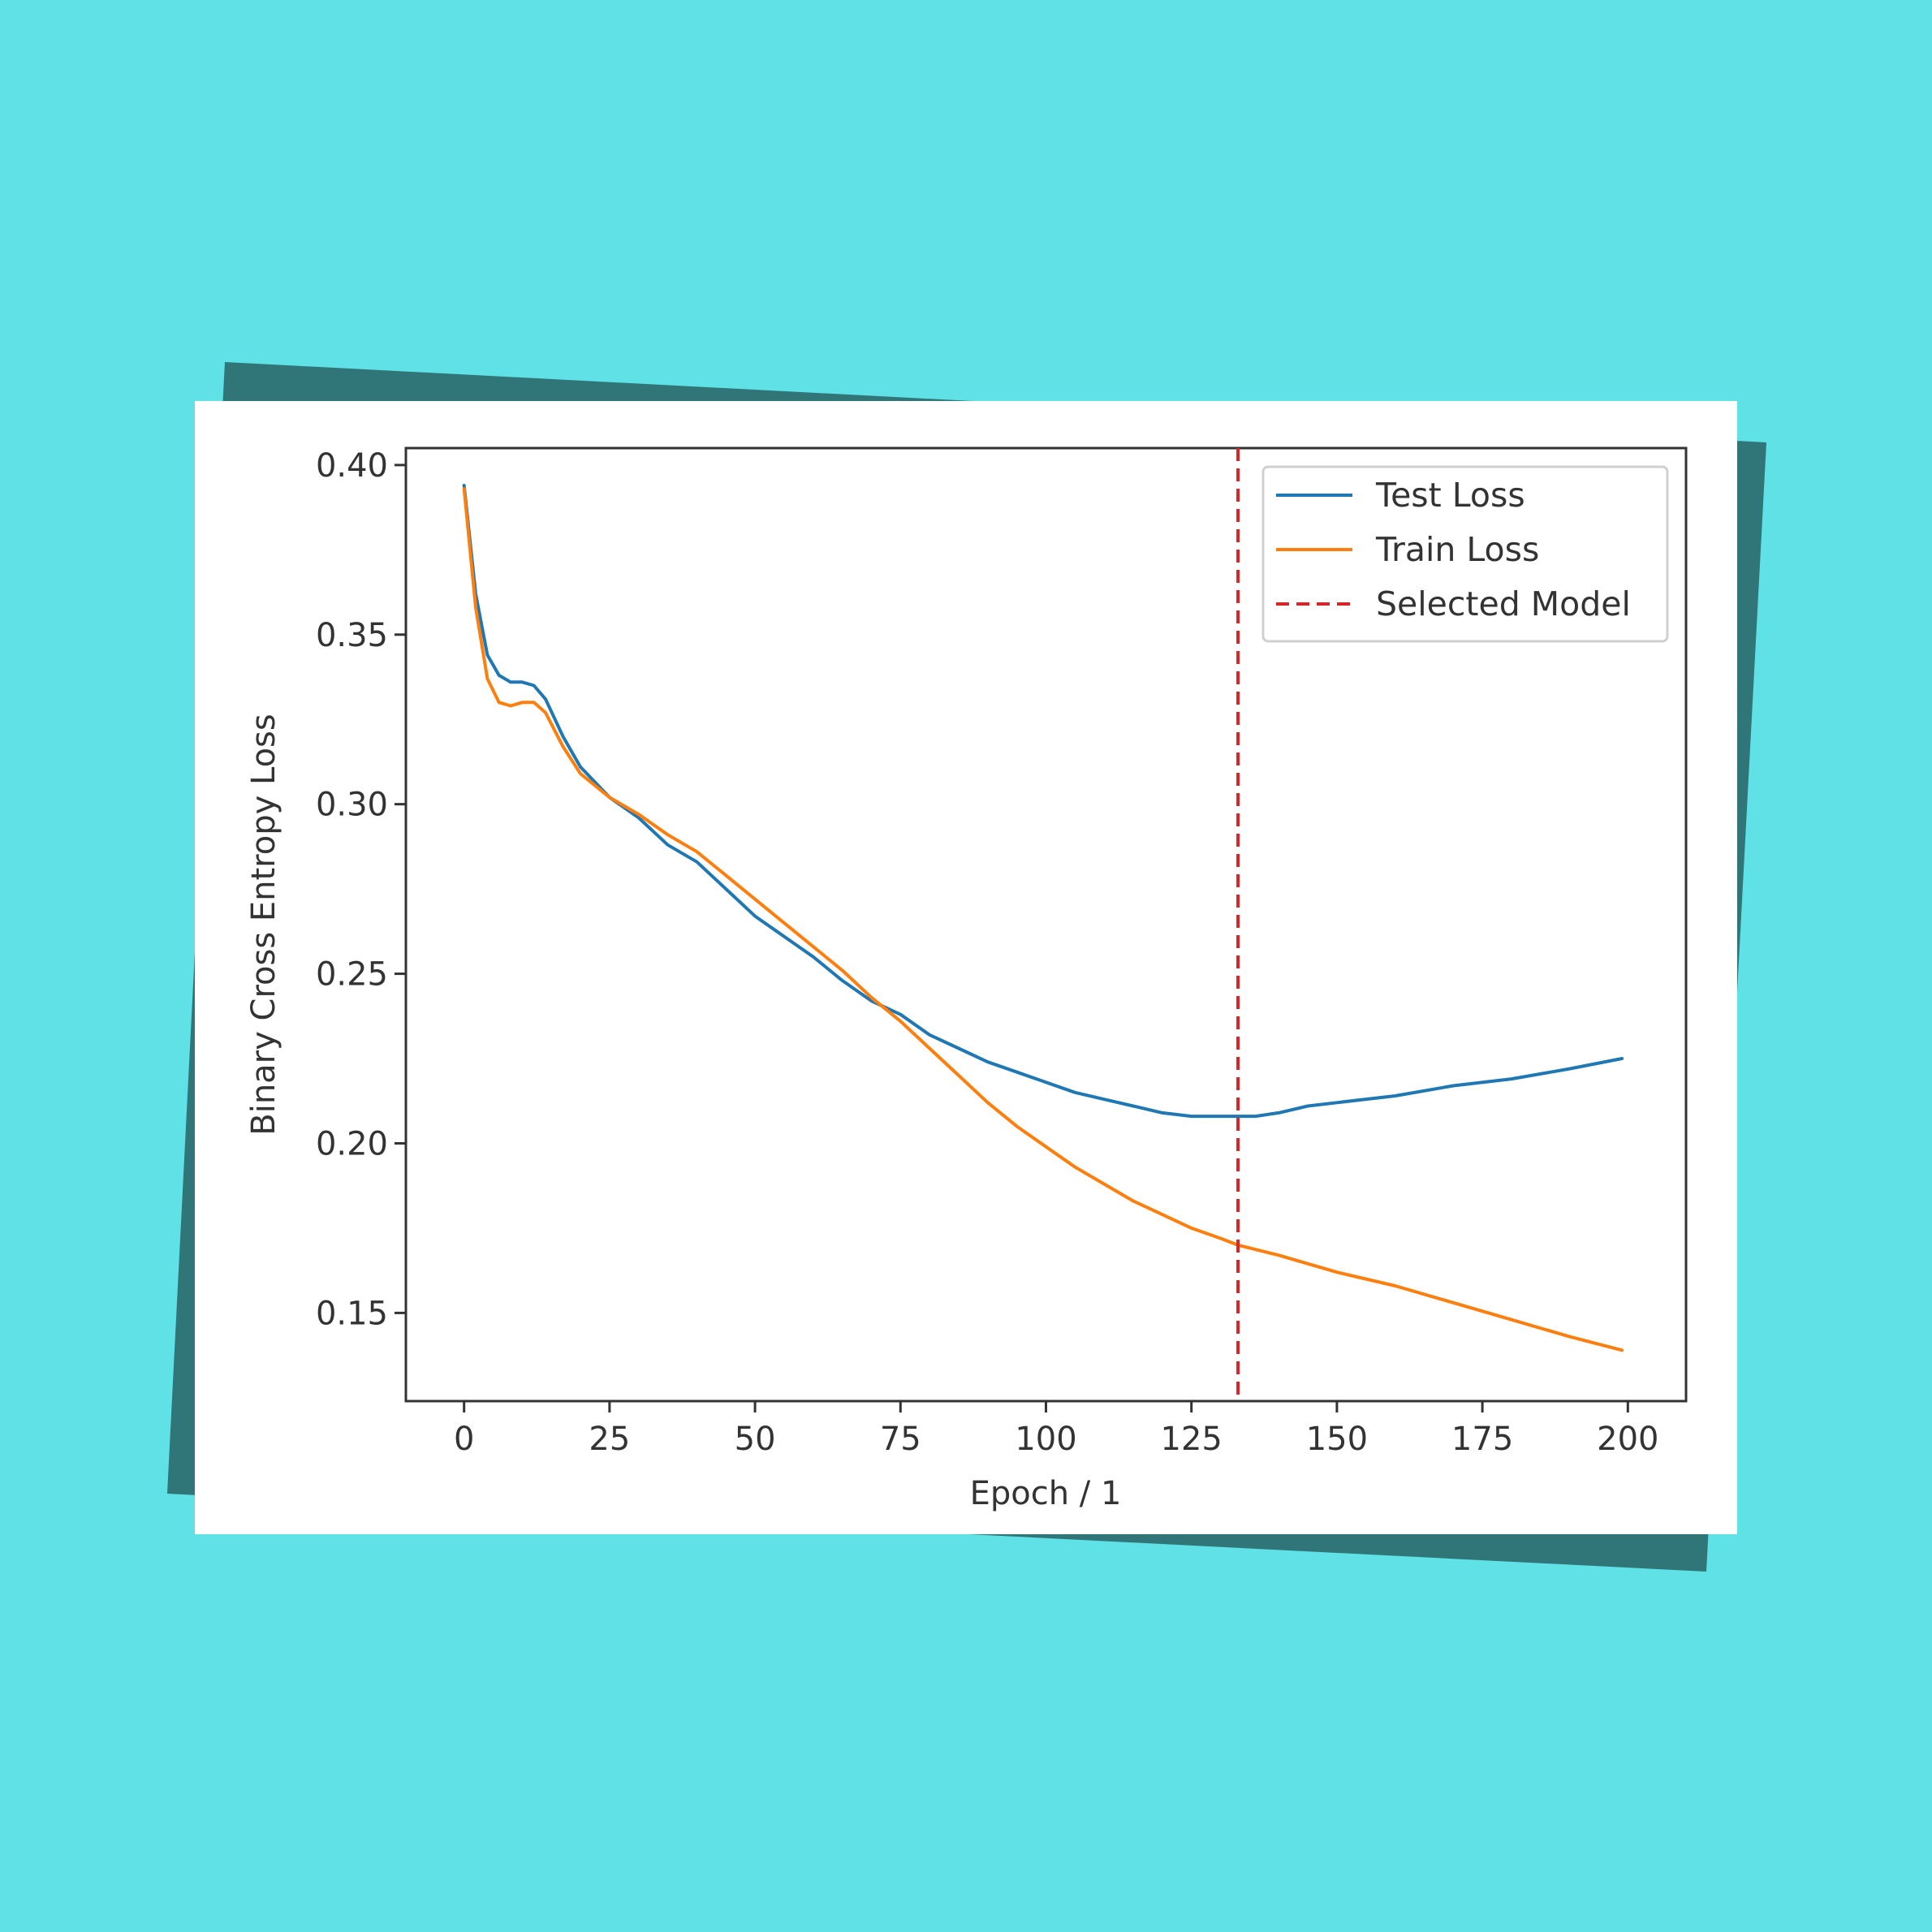 Image resolution: width=1932 pixels, height=1932 pixels. I want to click on x-tick-label: 125, so click(1192, 1439).